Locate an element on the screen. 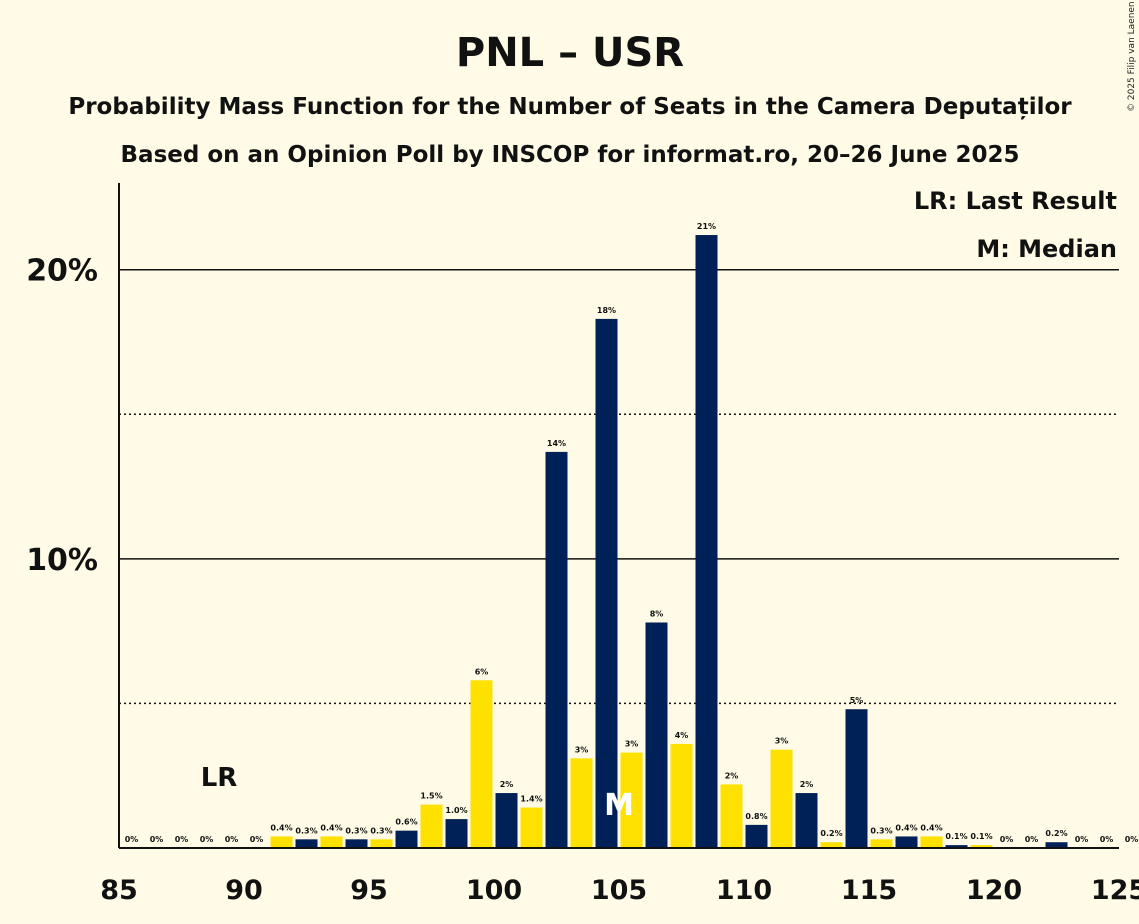  bar-label-120: 0.1% is located at coordinates (981, 836).